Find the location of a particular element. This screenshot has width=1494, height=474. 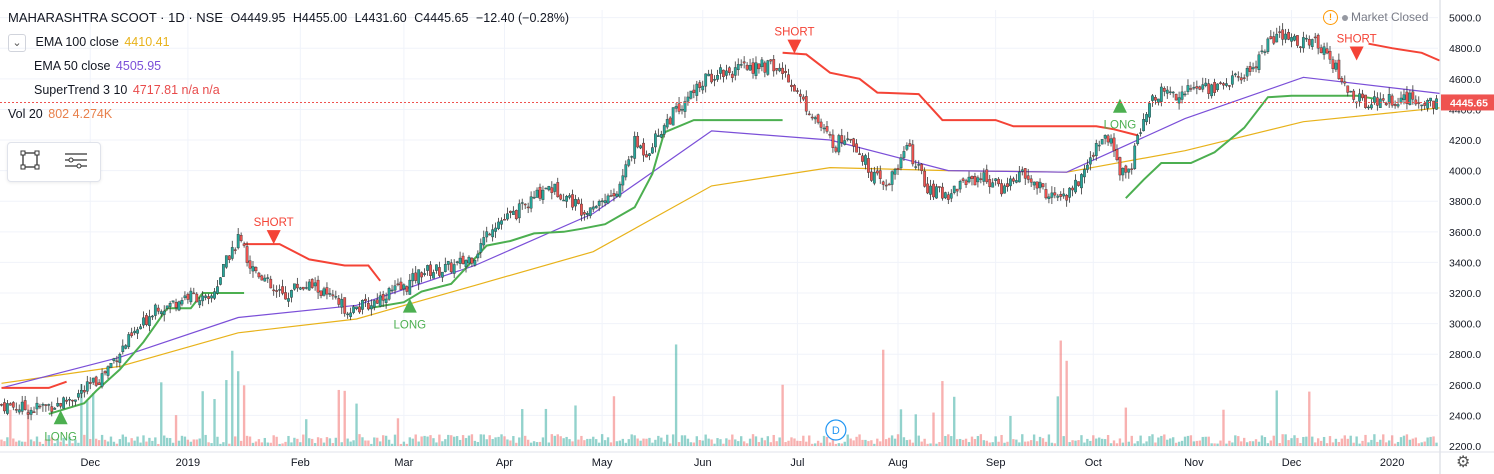

collapse-legend-icon: ⌄ is located at coordinates (17, 42).